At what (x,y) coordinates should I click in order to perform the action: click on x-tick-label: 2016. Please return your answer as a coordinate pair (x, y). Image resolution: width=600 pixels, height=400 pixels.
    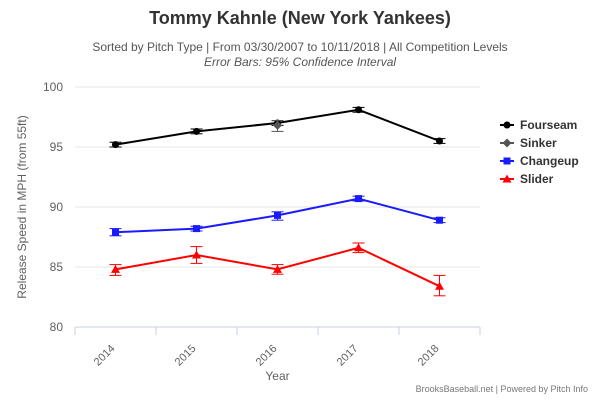
    Looking at the image, I should click on (267, 356).